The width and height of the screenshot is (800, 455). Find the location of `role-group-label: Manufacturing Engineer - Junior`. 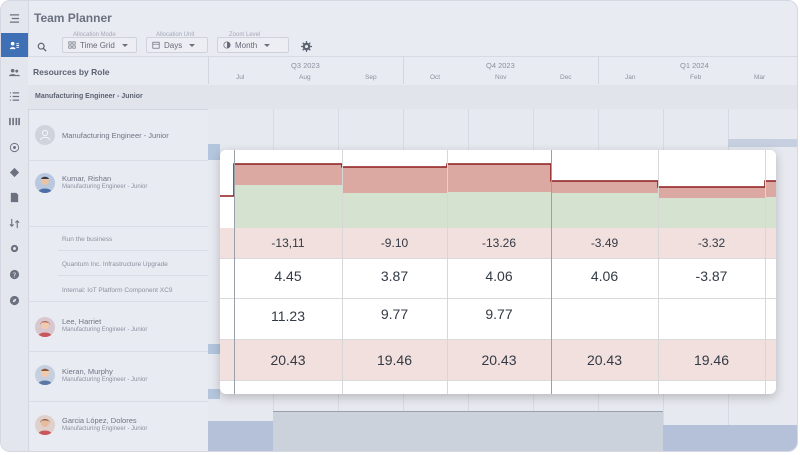

role-group-label: Manufacturing Engineer - Junior is located at coordinates (89, 96).